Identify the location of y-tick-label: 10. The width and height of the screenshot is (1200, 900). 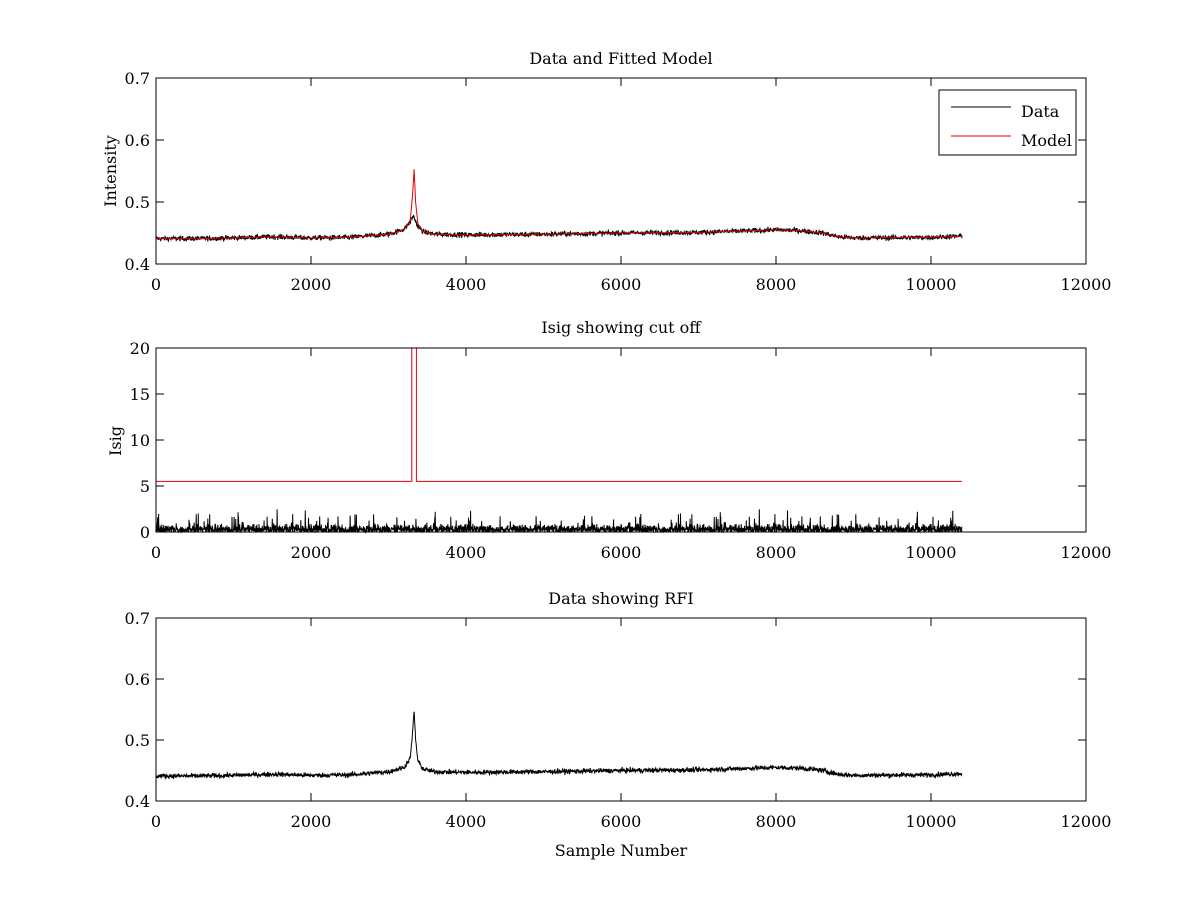
(140, 440).